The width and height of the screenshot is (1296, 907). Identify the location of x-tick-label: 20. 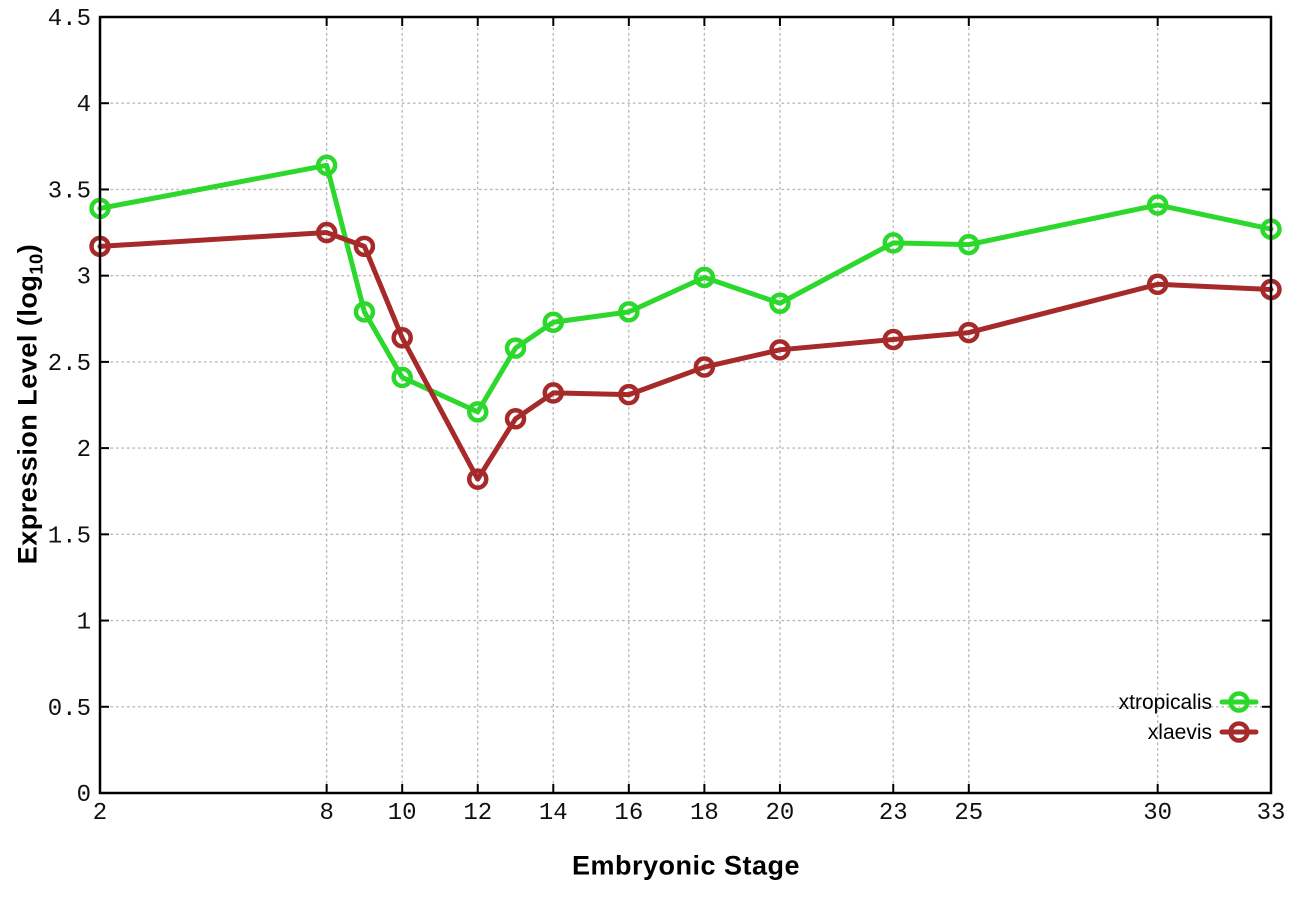
(780, 813).